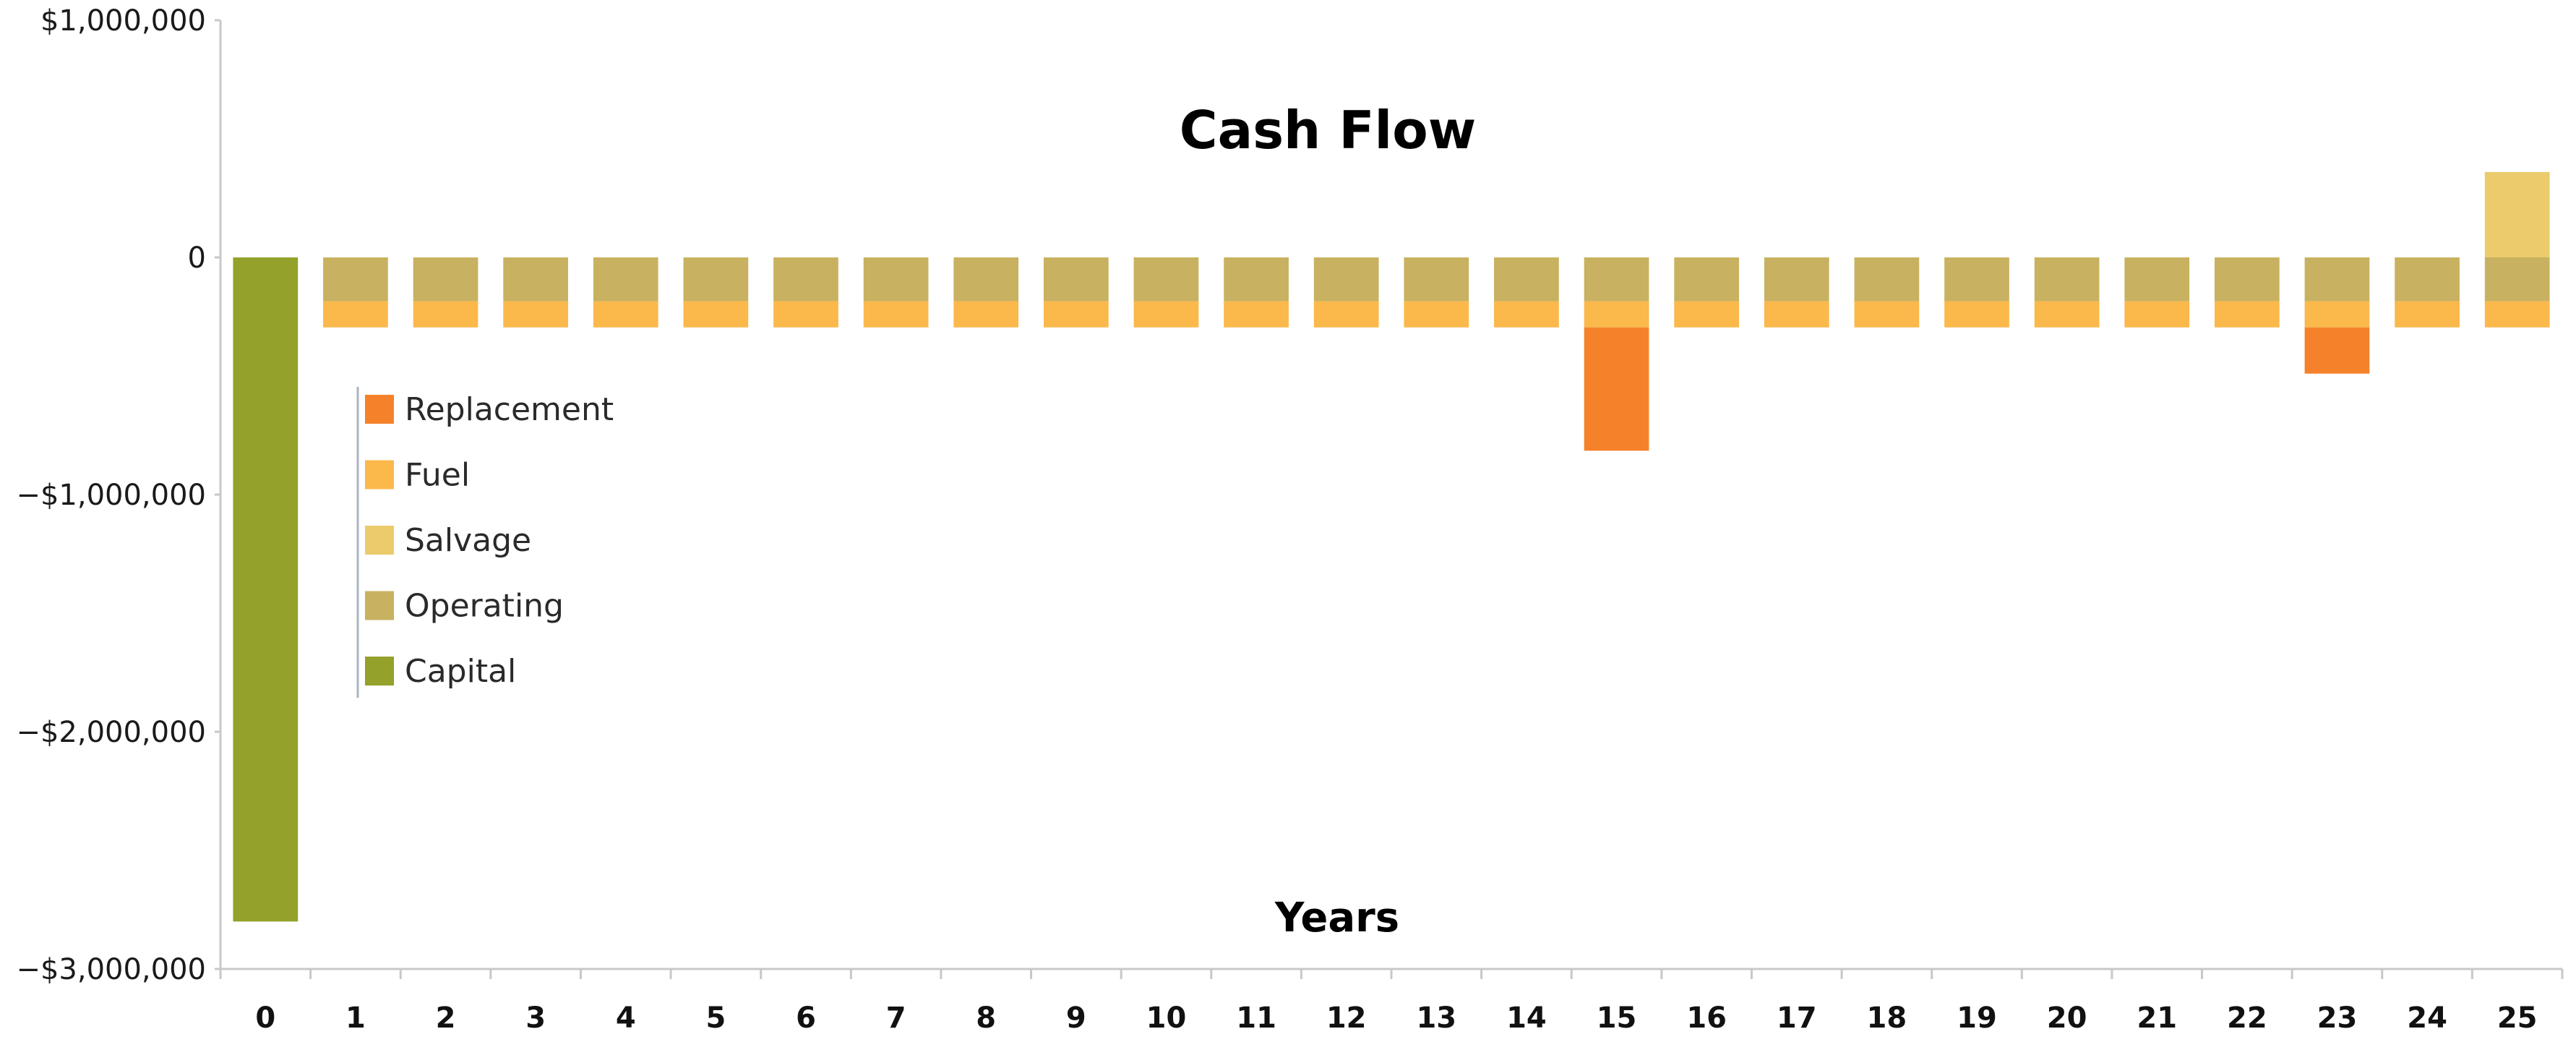 The width and height of the screenshot is (2576, 1055). Describe the element at coordinates (380, 540) in the screenshot. I see `legend-swatch-salvage` at that location.